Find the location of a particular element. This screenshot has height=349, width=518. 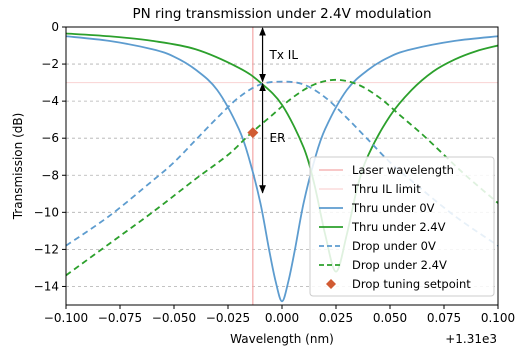

legend-box is located at coordinates (402, 226).